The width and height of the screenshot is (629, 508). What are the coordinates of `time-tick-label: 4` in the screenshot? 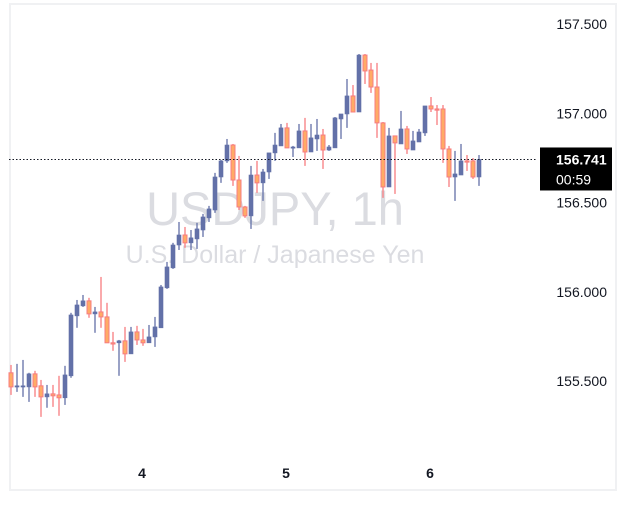 It's located at (142, 473).